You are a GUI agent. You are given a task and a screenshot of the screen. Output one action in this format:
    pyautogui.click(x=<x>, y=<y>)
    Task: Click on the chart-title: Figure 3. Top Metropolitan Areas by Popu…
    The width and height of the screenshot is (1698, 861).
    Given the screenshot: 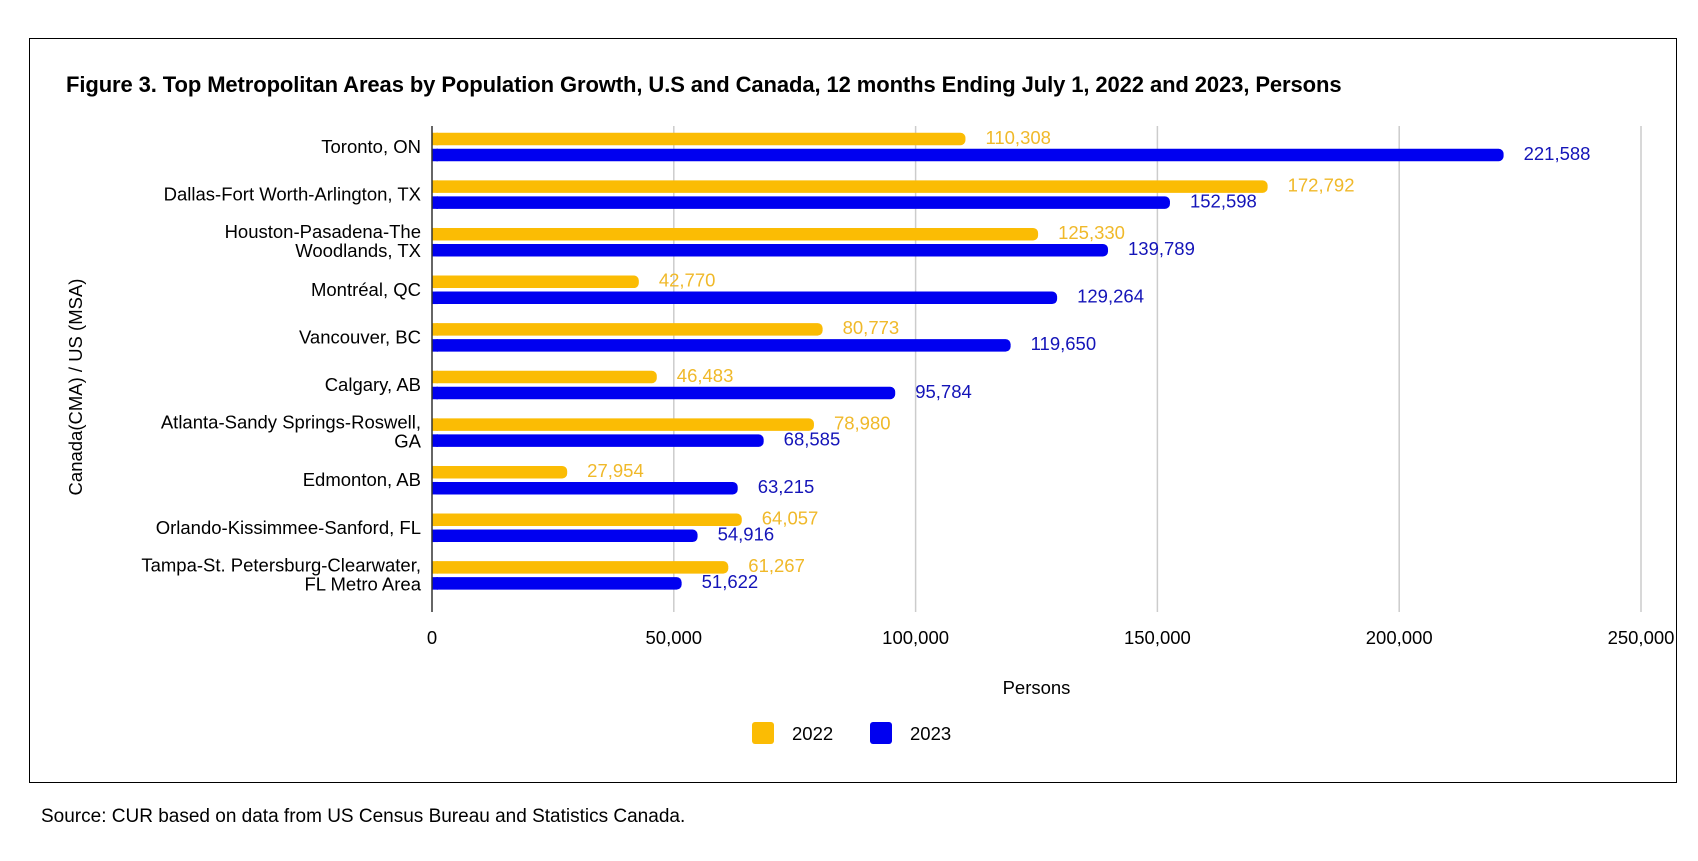 What is the action you would take?
    pyautogui.click(x=704, y=84)
    